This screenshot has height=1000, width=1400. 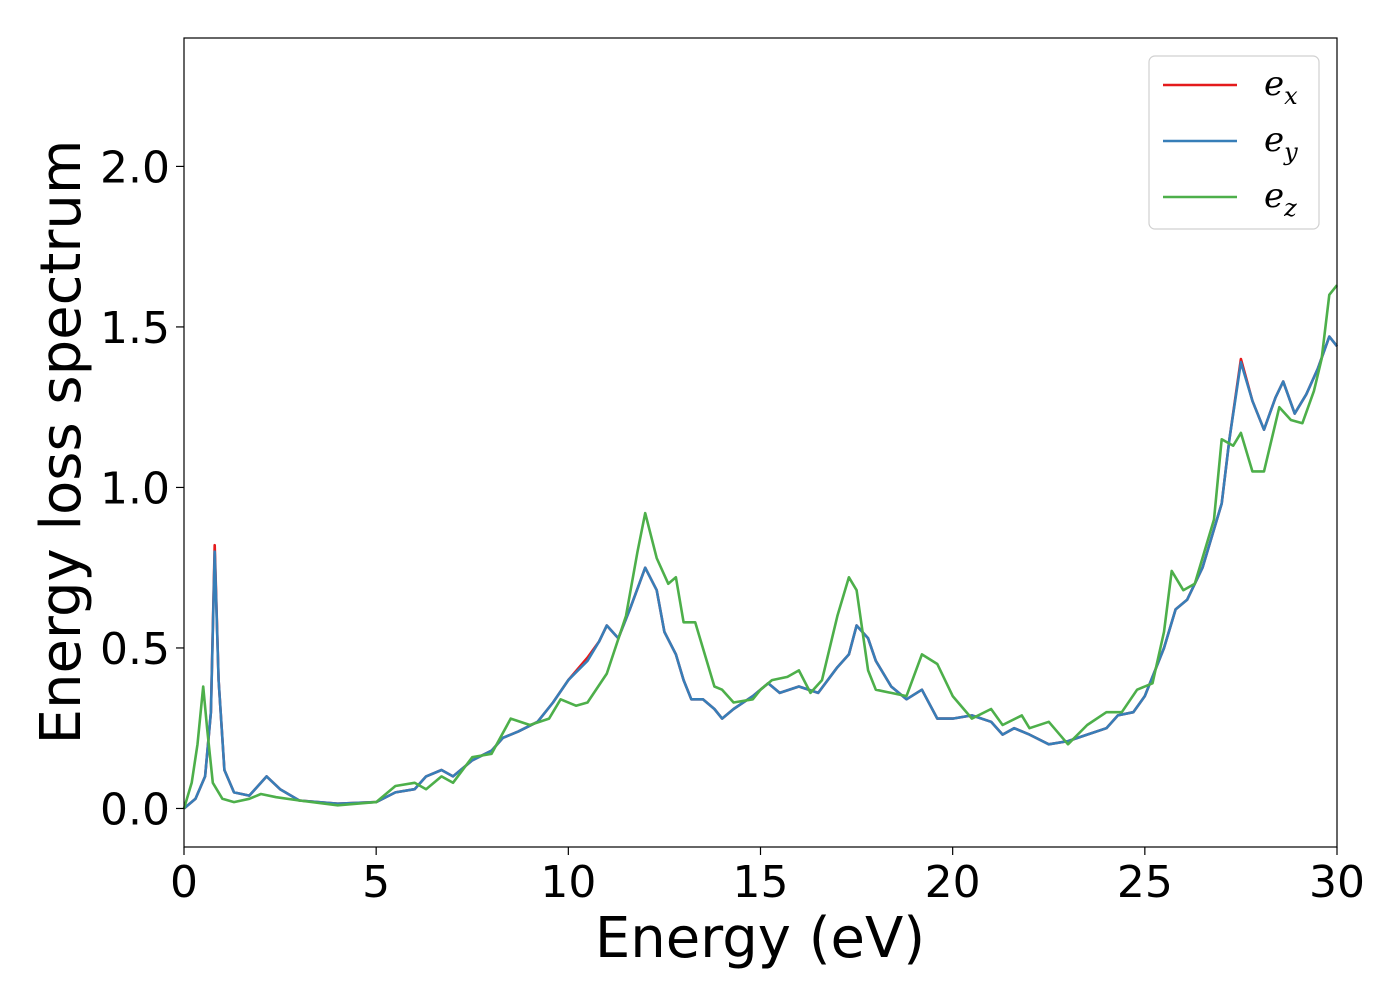 I want to click on y-tick-label: 1.0, so click(x=135, y=488).